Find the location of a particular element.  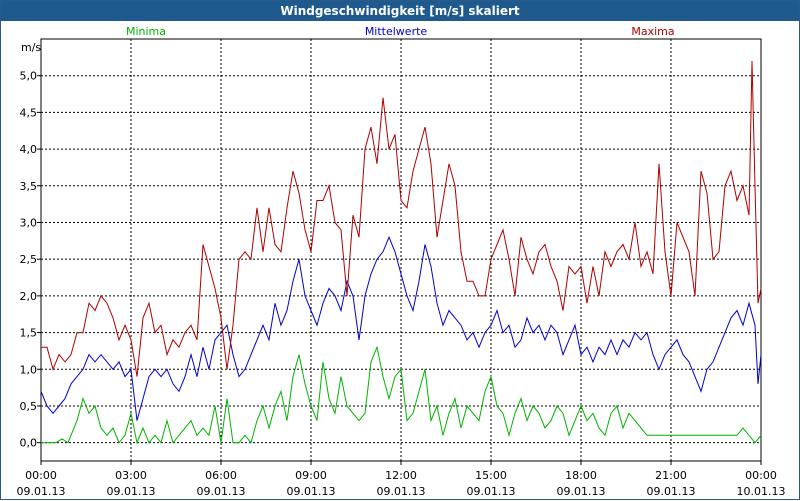

y-axis-label: m/s is located at coordinates (31, 47).